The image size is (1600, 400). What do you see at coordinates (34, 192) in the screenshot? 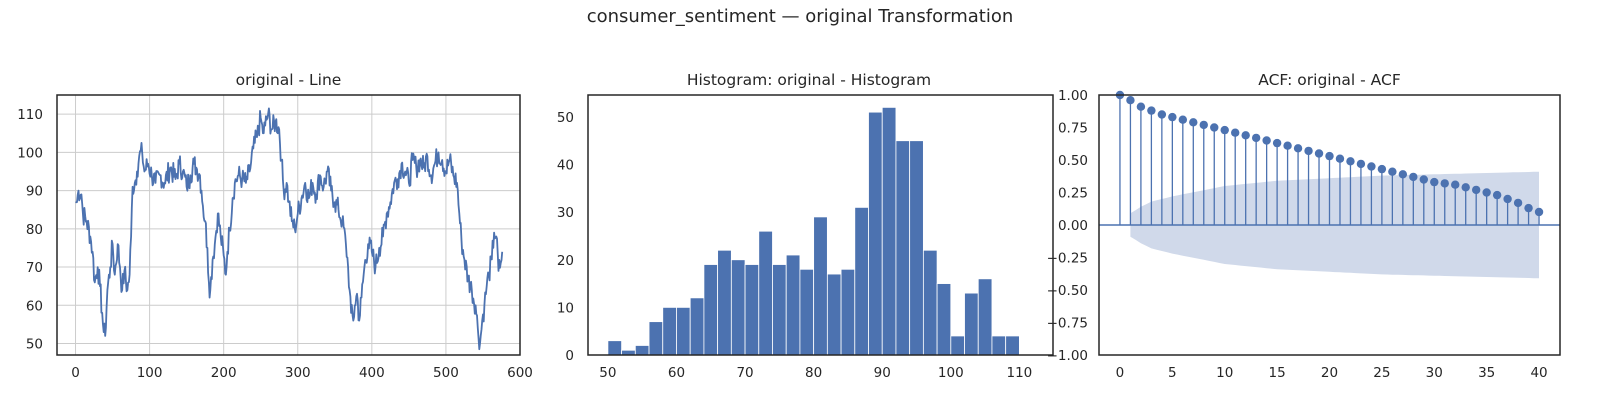
I see `line-ytick-label: 90` at bounding box center [34, 192].